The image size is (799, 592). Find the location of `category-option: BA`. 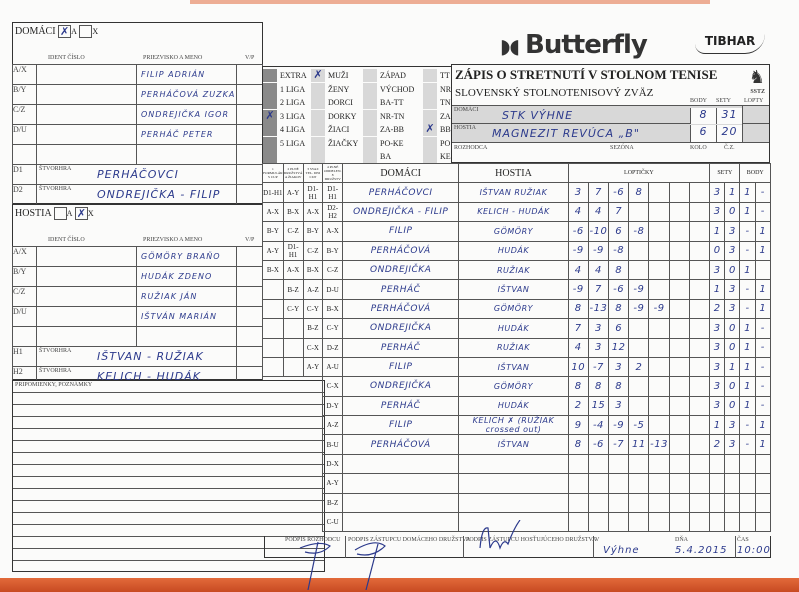

category-option: BA is located at coordinates (377, 156).